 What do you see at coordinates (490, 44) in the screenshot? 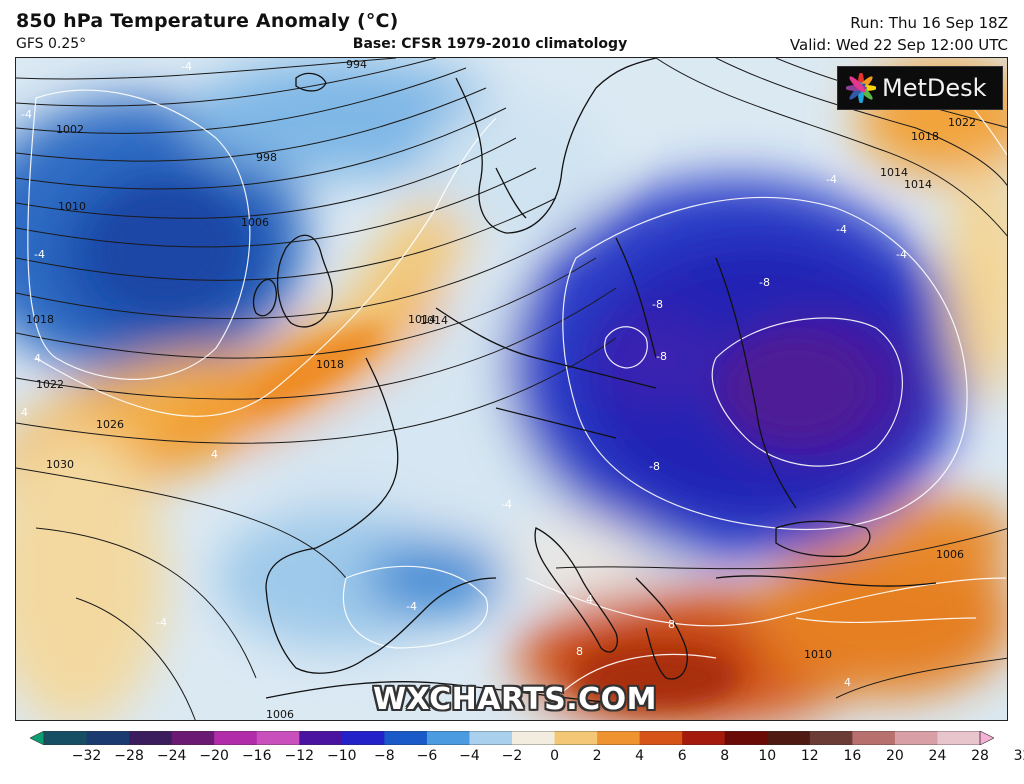
I see `climatology-base: Base: CFSR 1979-2010 climatology` at bounding box center [490, 44].